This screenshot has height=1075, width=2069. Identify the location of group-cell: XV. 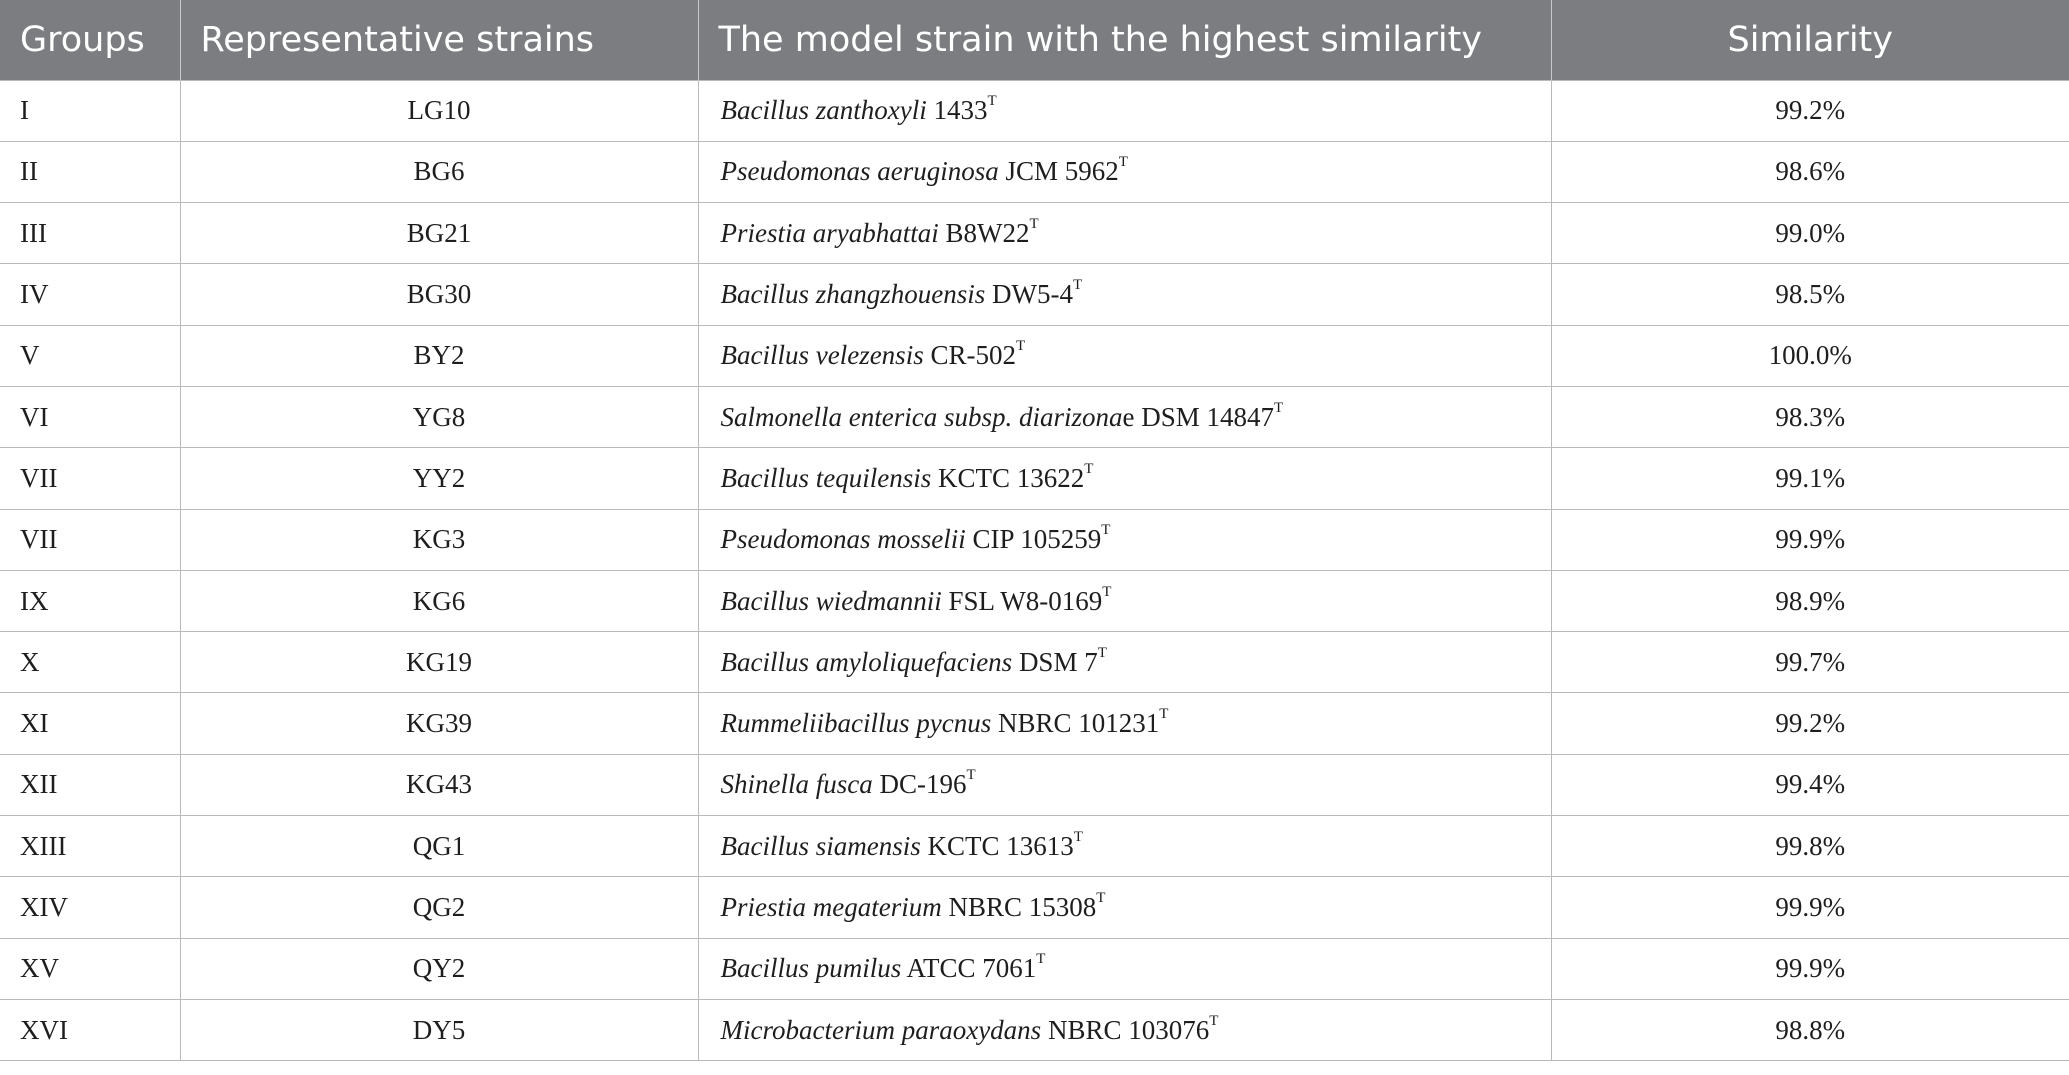
(90, 968).